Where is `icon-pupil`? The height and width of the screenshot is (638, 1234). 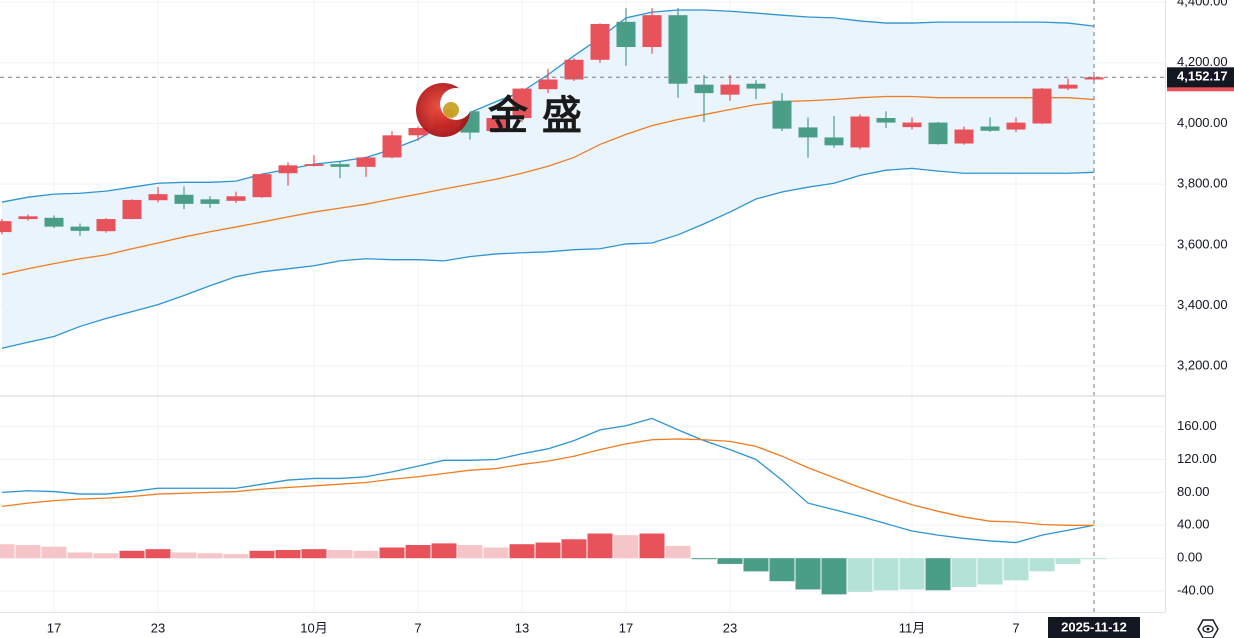 icon-pupil is located at coordinates (1208, 629).